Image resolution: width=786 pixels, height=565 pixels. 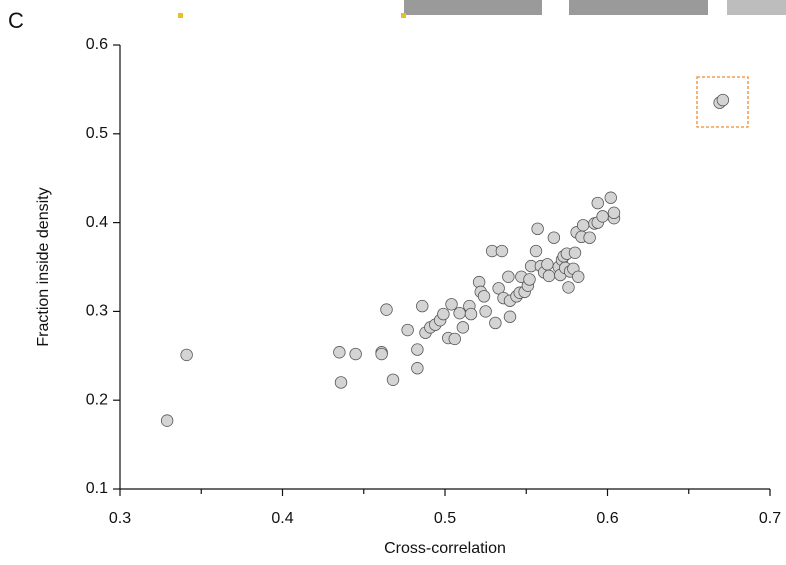 I want to click on highlight-box, so click(x=722, y=102).